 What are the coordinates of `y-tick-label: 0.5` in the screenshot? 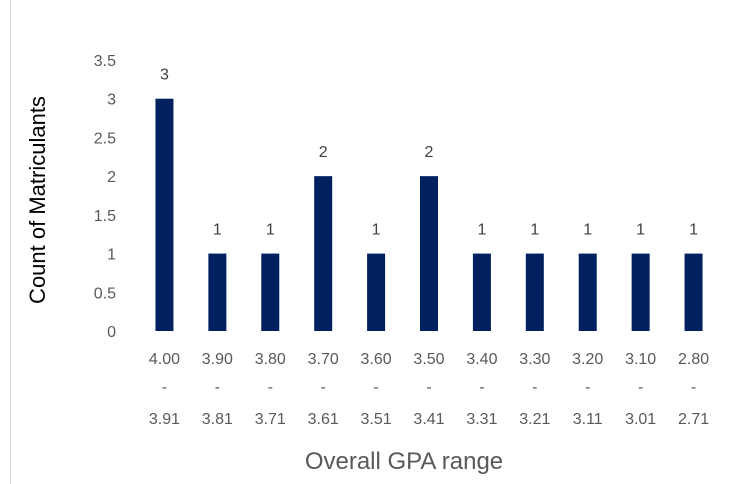 It's located at (105, 293).